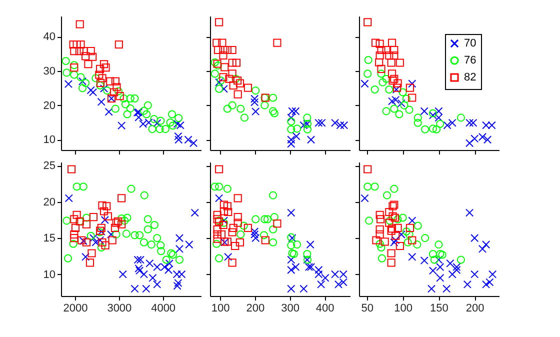 Image resolution: width=560 pixels, height=337 pixels. What do you see at coordinates (49, 202) in the screenshot?
I see `y-tick-label: 20` at bounding box center [49, 202].